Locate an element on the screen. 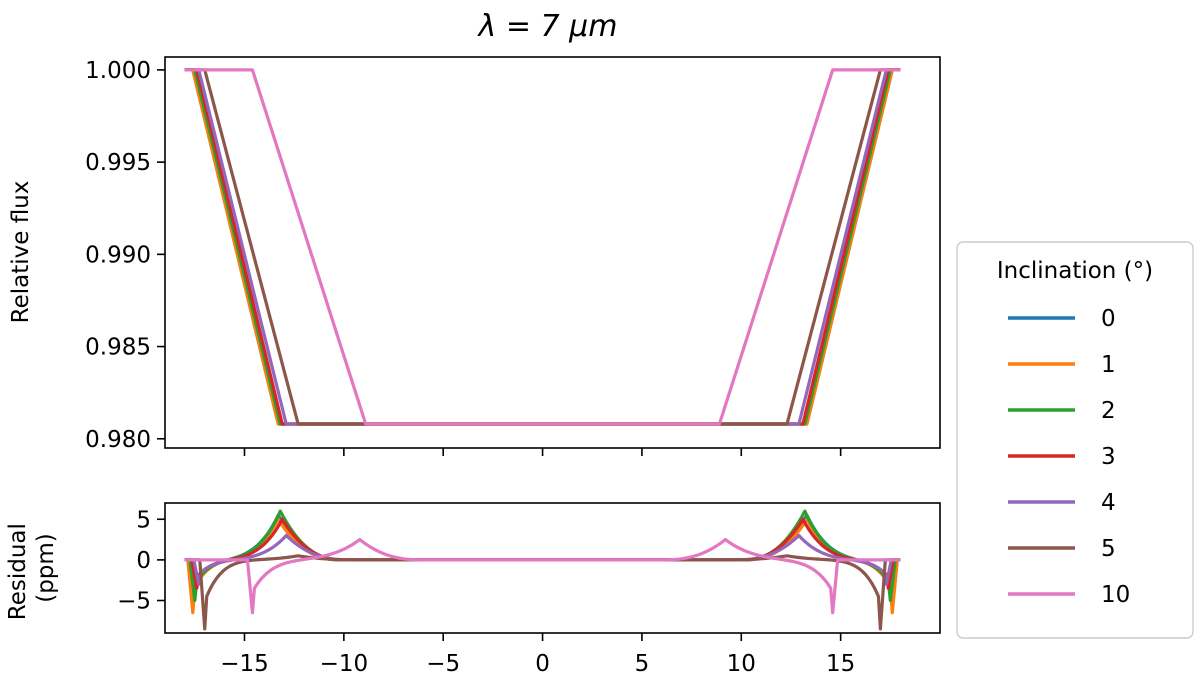 Image resolution: width=1200 pixels, height=690 pixels. legend: Inclination (°) 0 1 2 3 4 5 10 is located at coordinates (1075, 440).